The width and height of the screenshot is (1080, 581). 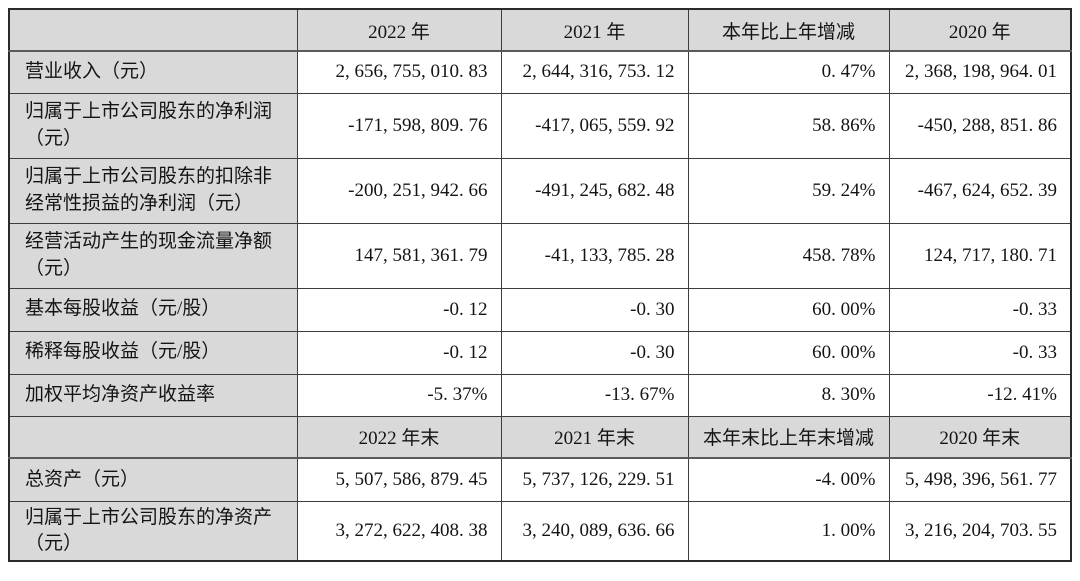 I want to click on header-year-end-change: 本年末比上年末增减, so click(x=788, y=437).